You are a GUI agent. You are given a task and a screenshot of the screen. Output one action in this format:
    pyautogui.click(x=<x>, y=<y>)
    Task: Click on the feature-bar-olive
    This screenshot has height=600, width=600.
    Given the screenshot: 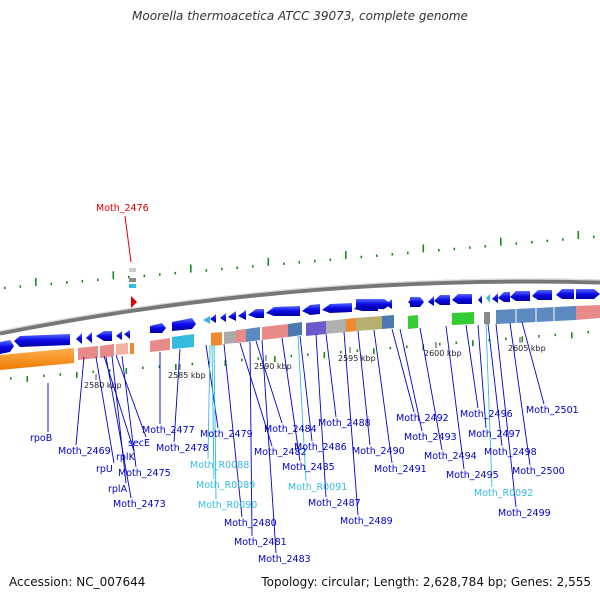 What is the action you would take?
    pyautogui.click(x=369, y=323)
    